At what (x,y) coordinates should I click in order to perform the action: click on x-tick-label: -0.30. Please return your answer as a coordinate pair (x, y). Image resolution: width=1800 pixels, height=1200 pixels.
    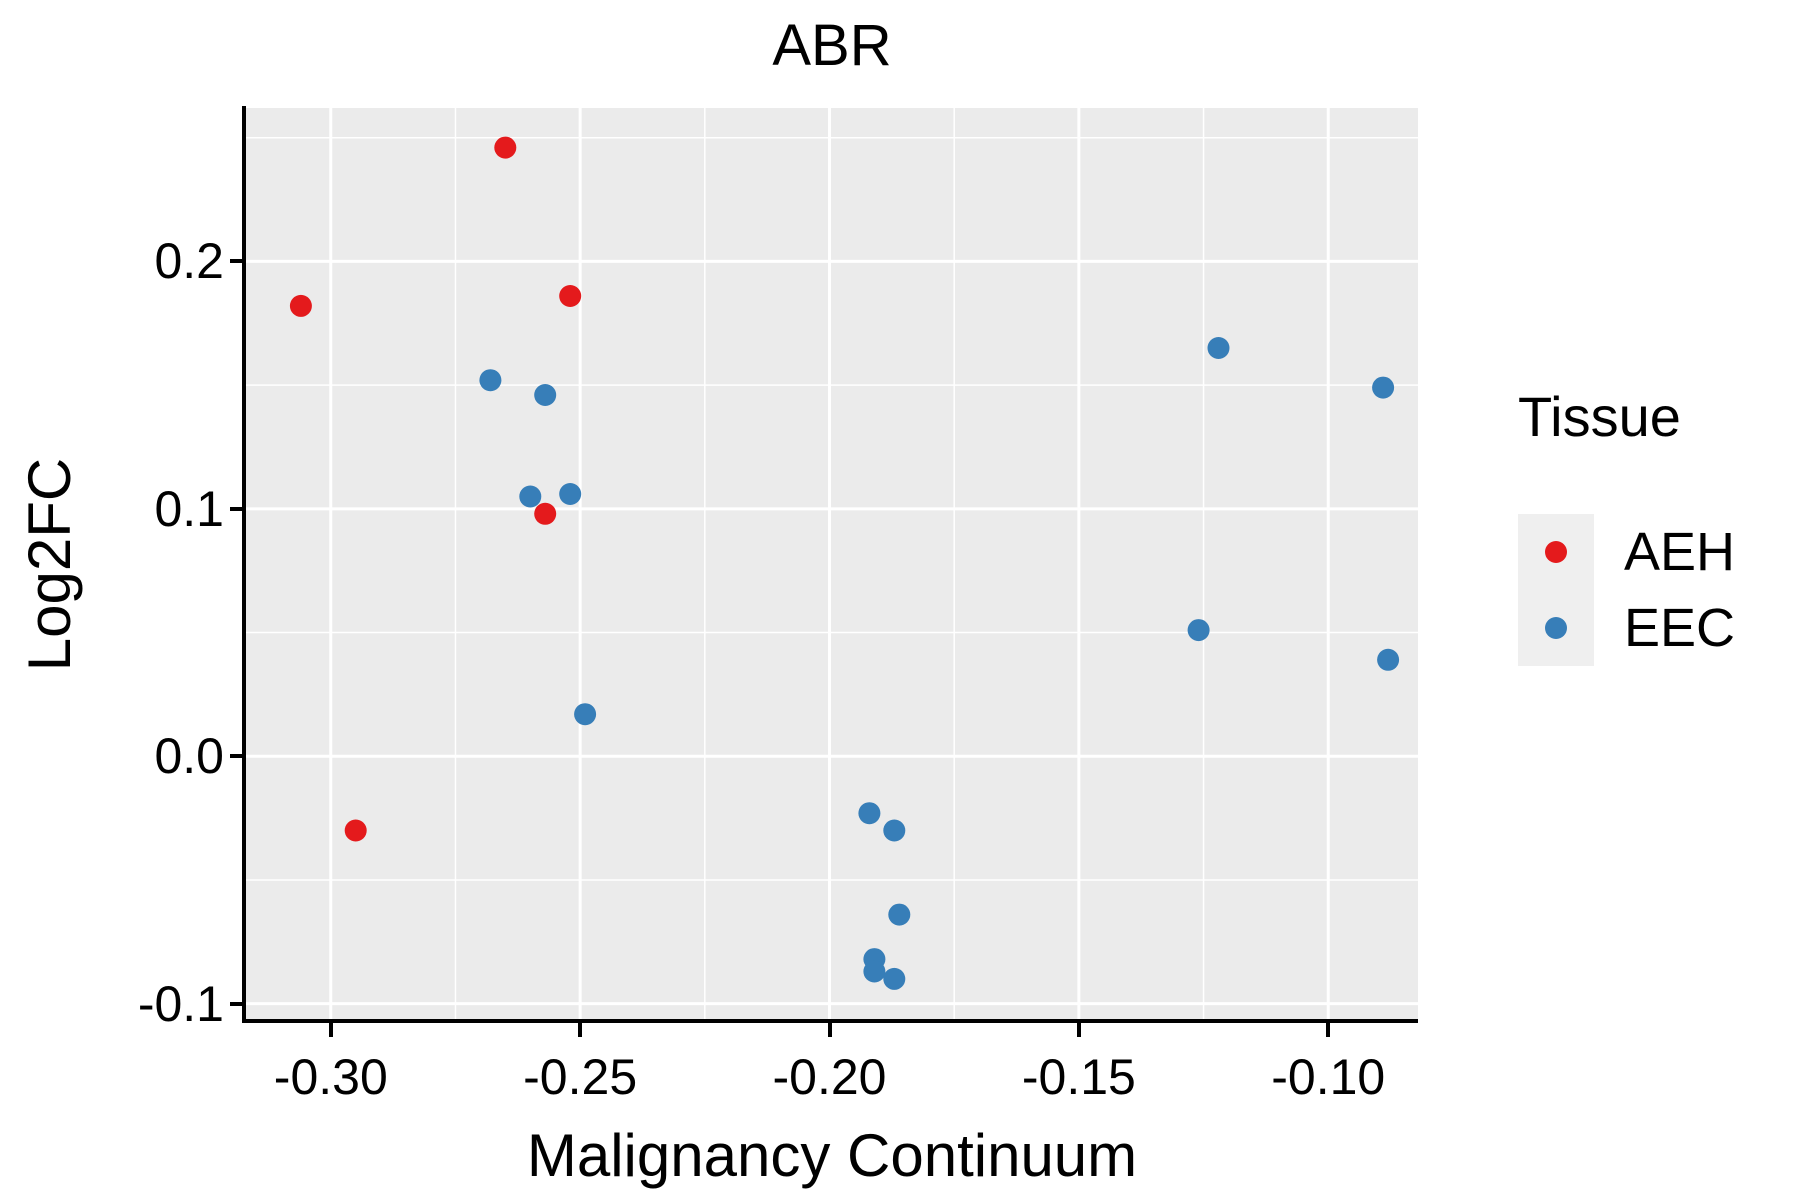
    Looking at the image, I should click on (330, 1077).